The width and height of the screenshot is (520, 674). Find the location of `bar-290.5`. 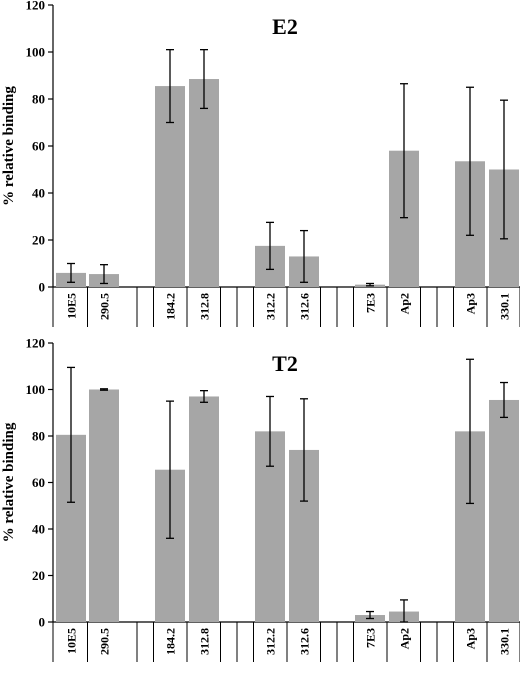

bar-290.5 is located at coordinates (104, 505).